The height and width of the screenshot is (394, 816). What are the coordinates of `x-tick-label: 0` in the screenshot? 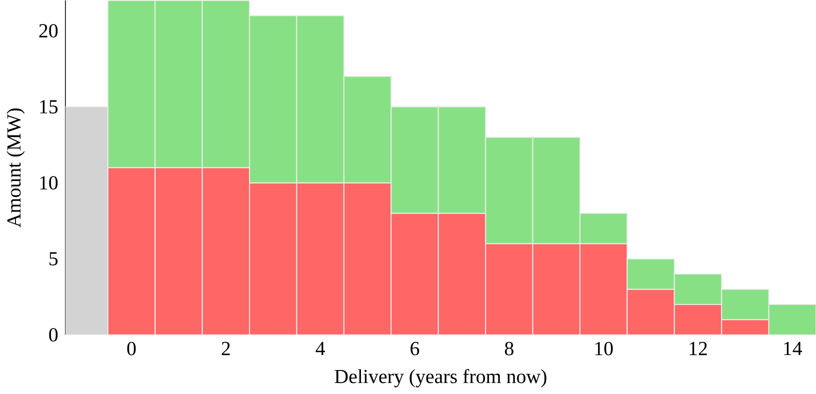 It's located at (131, 349).